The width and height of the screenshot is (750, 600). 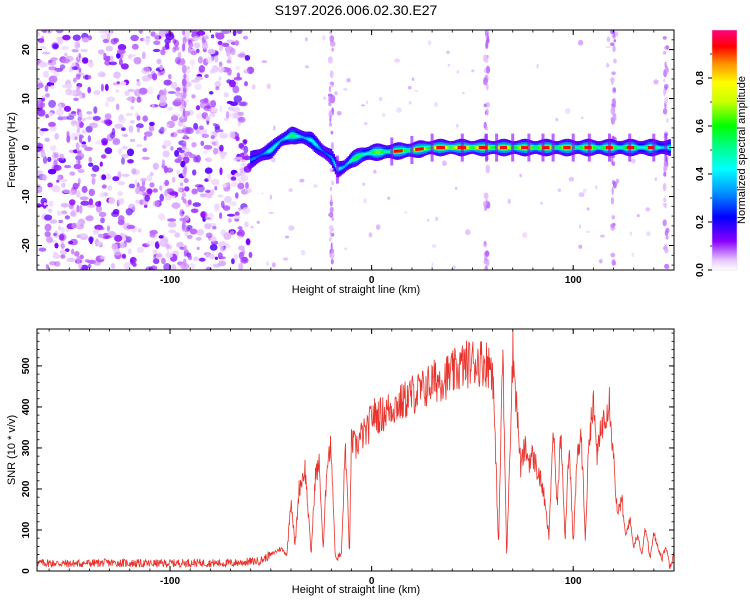 I want to click on colorbar-tick-label: 0.4, so click(x=700, y=174).